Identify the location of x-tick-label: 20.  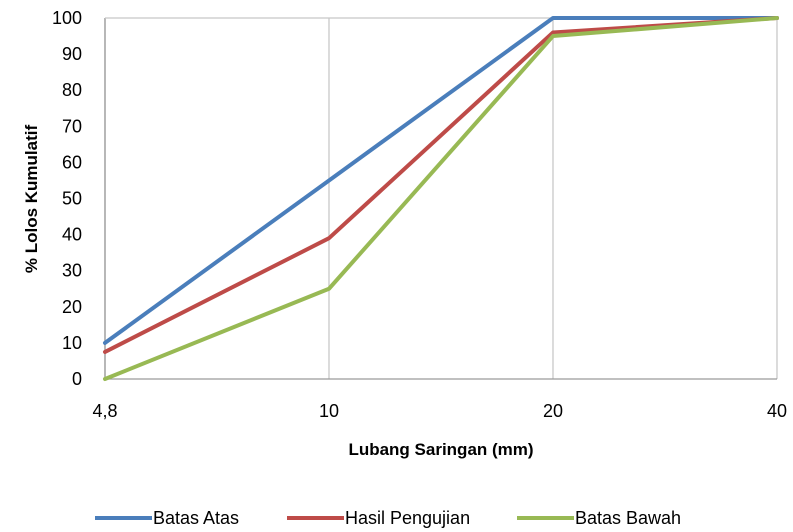
(553, 411).